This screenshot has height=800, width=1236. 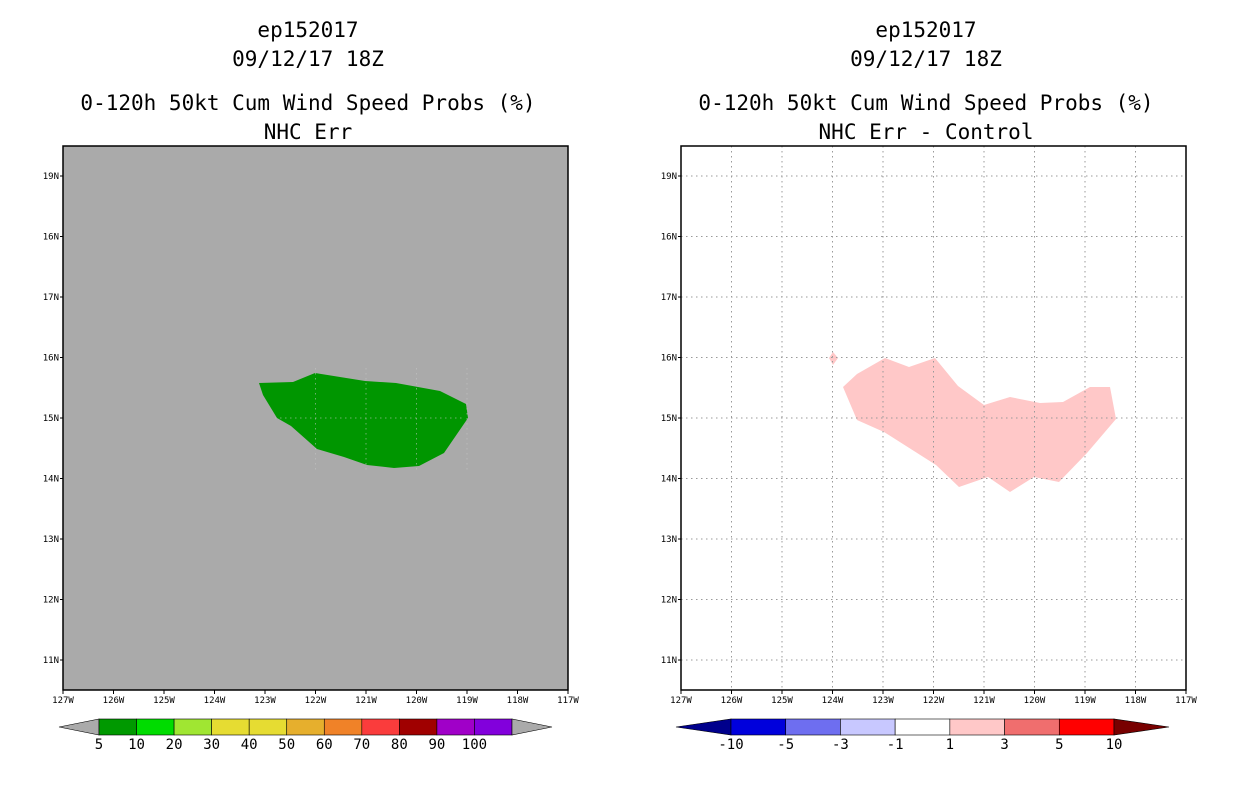 I want to click on panel-right-title-2: 09/12/17 18Z, so click(x=926, y=59).